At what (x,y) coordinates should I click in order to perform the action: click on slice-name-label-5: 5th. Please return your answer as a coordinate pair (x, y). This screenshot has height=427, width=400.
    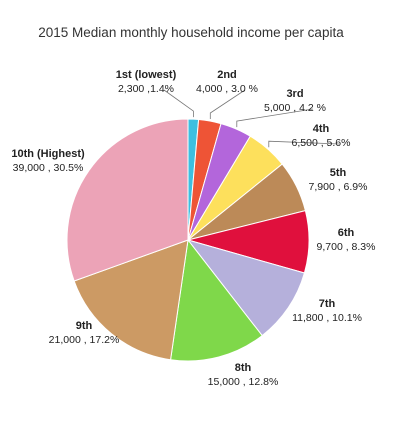
    Looking at the image, I should click on (338, 173).